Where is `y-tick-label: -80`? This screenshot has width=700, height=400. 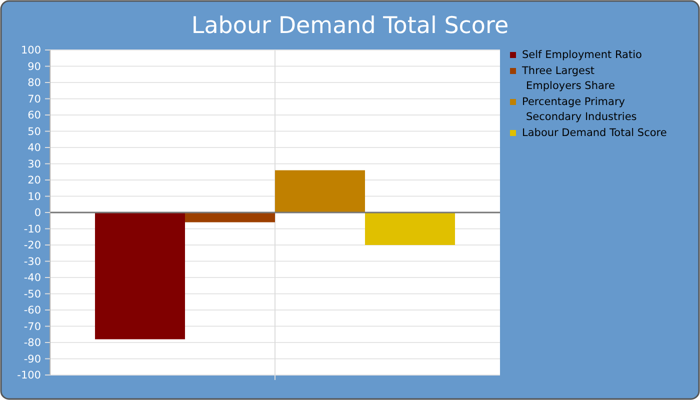 y-tick-label: -80 is located at coordinates (32, 343).